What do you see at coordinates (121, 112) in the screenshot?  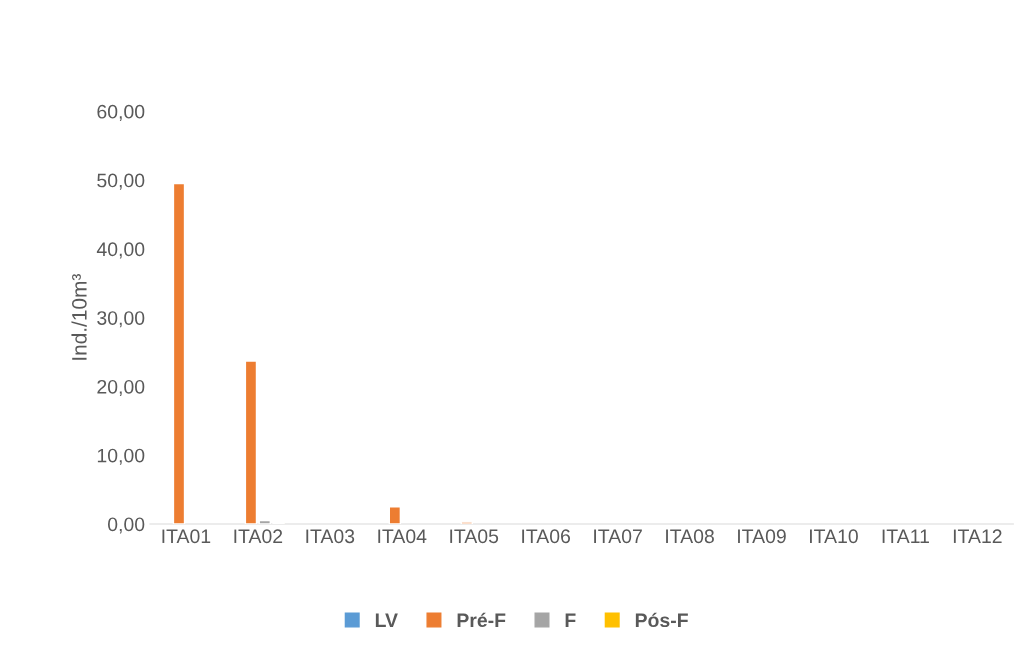 I see `y-tick-label: 60,00` at bounding box center [121, 112].